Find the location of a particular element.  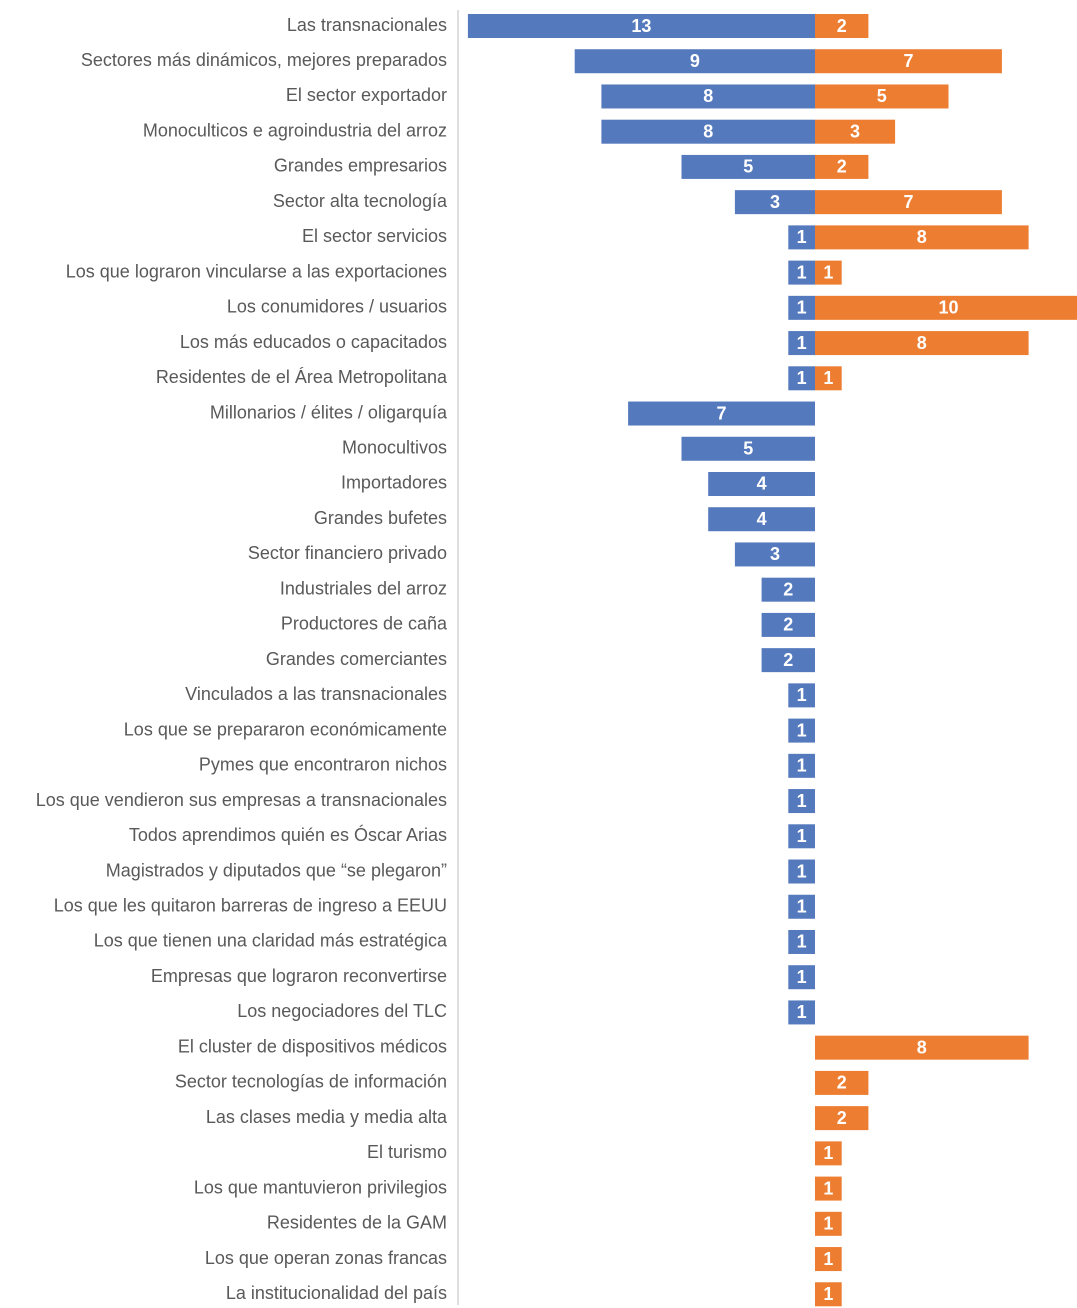

category-label: Industriales del arroz is located at coordinates (363, 588).